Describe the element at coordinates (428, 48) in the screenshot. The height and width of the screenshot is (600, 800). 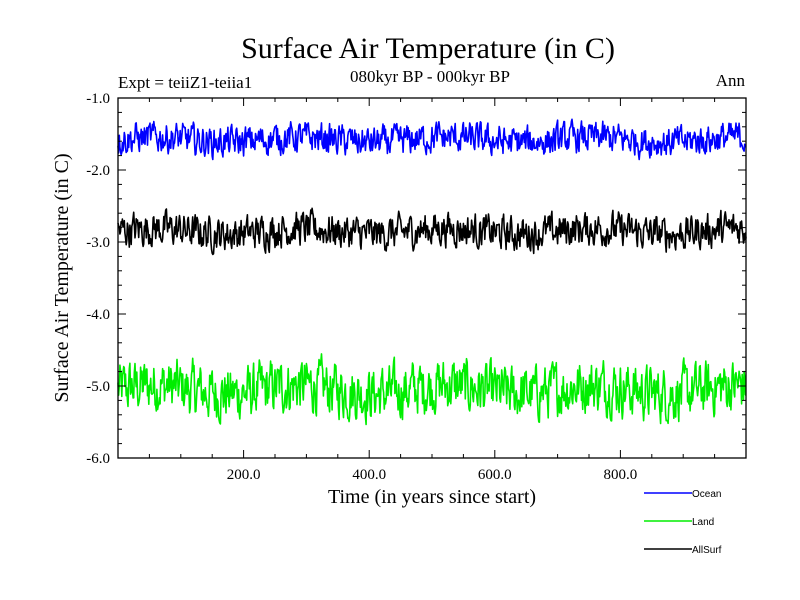
I see `chart-title: Surface Air Temperature (in C)` at that location.